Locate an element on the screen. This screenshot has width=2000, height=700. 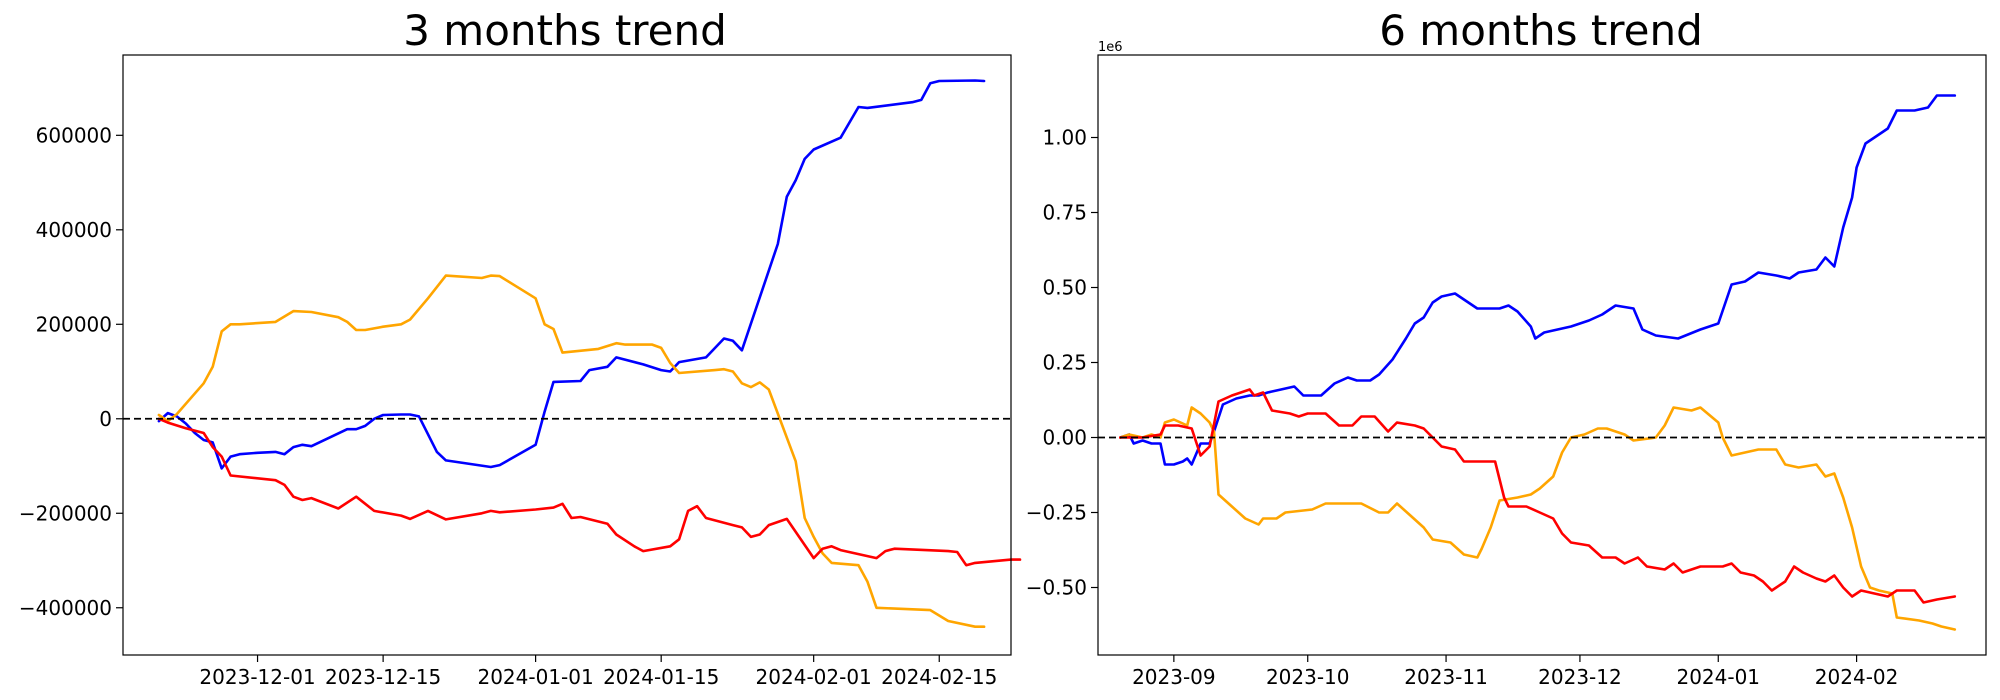
x-tick-label: 2023-12-15 is located at coordinates (383, 677).